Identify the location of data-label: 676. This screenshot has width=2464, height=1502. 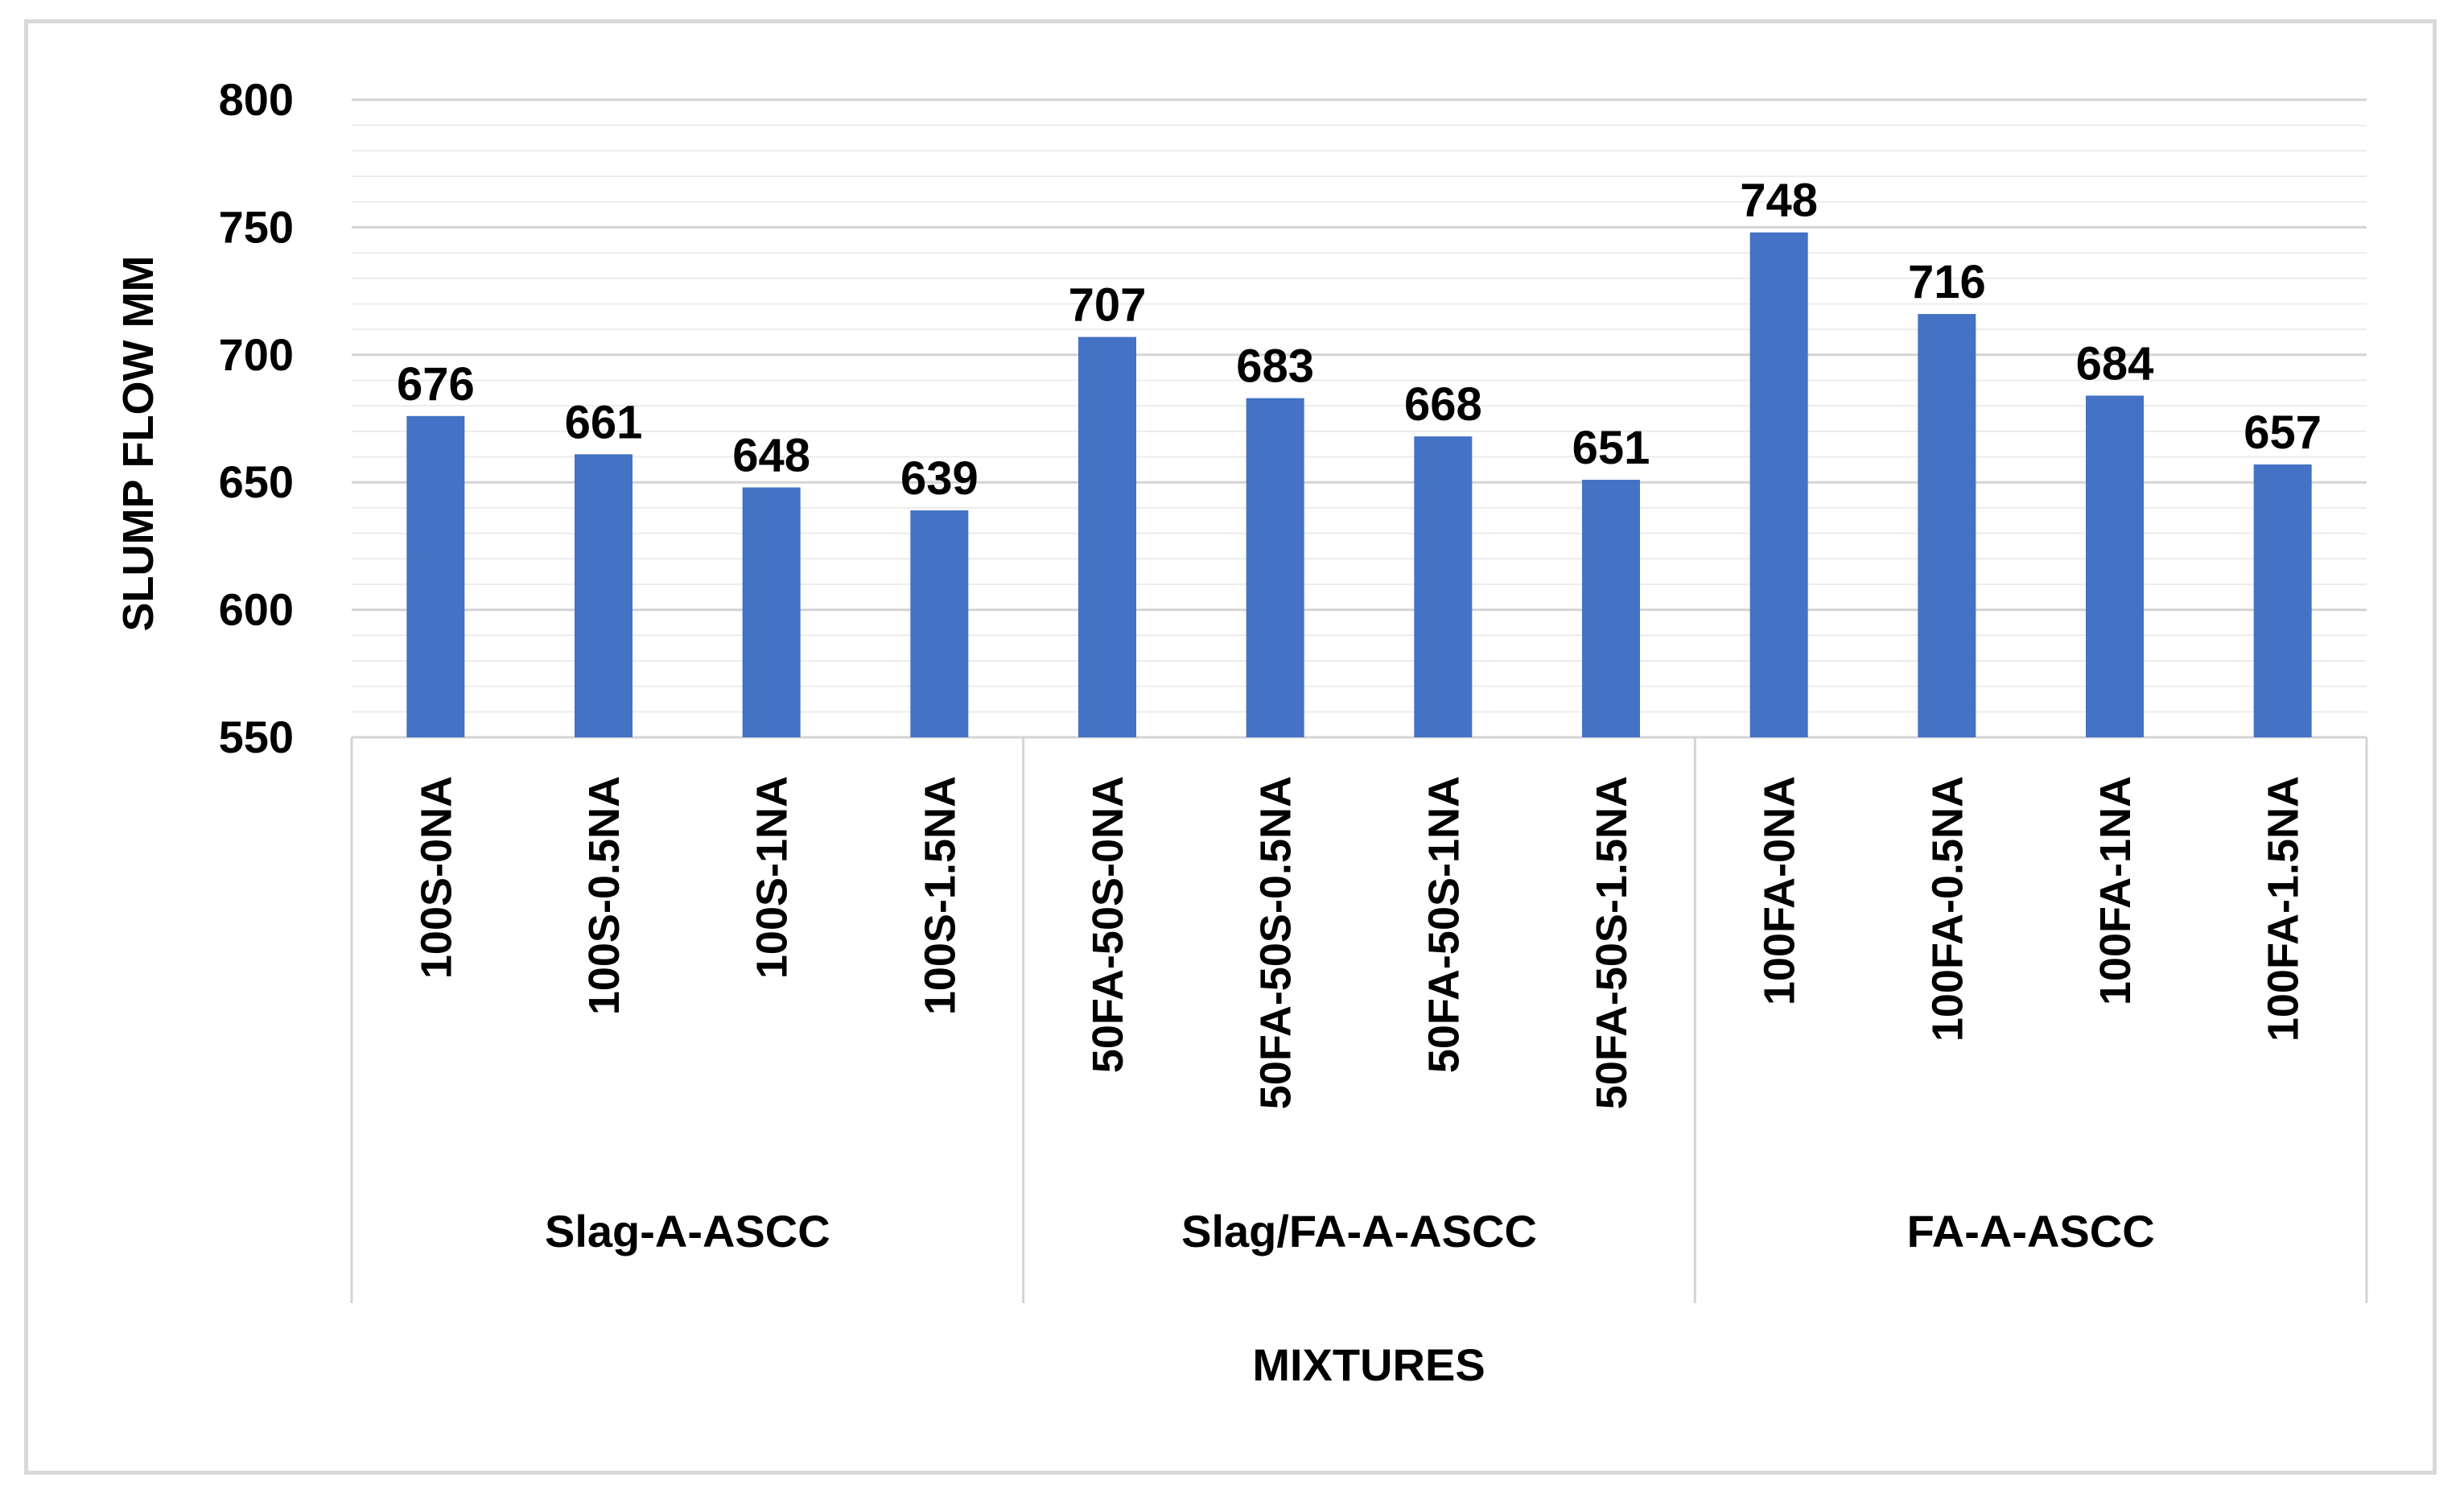
(436, 384).